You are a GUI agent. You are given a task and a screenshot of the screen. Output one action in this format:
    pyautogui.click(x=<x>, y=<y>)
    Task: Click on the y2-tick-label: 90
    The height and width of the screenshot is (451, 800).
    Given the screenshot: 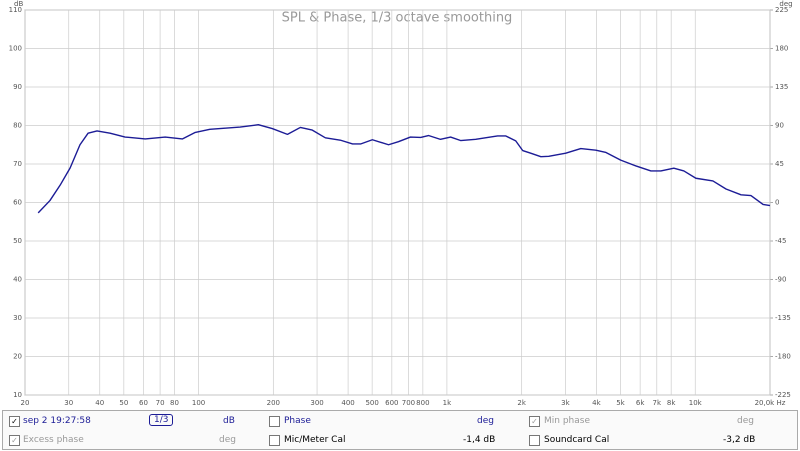 What is the action you would take?
    pyautogui.click(x=779, y=126)
    